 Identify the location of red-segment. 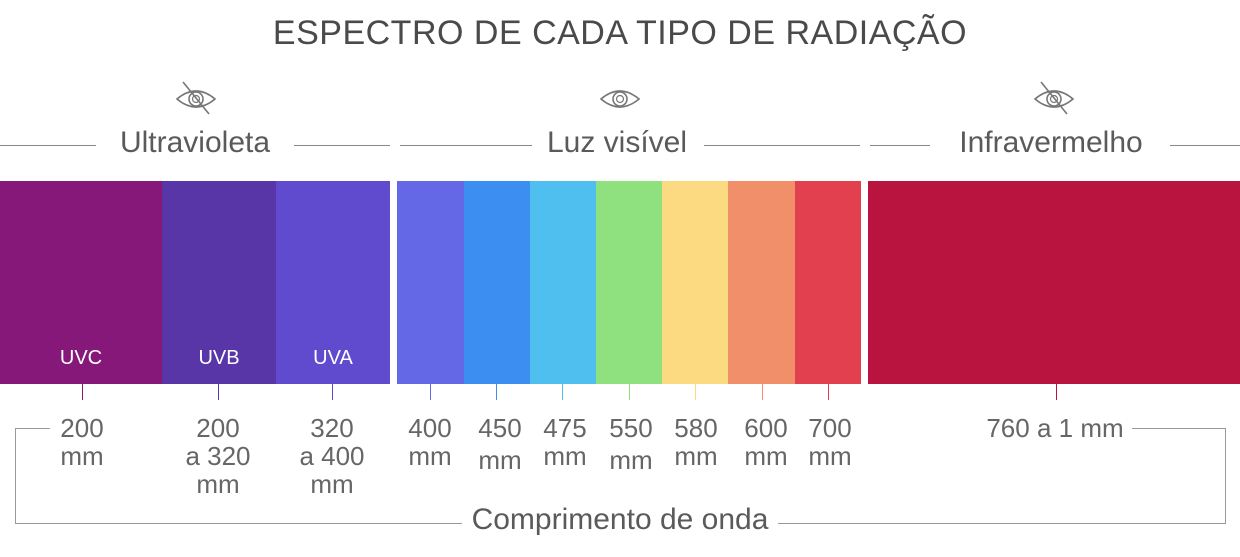
(828, 282).